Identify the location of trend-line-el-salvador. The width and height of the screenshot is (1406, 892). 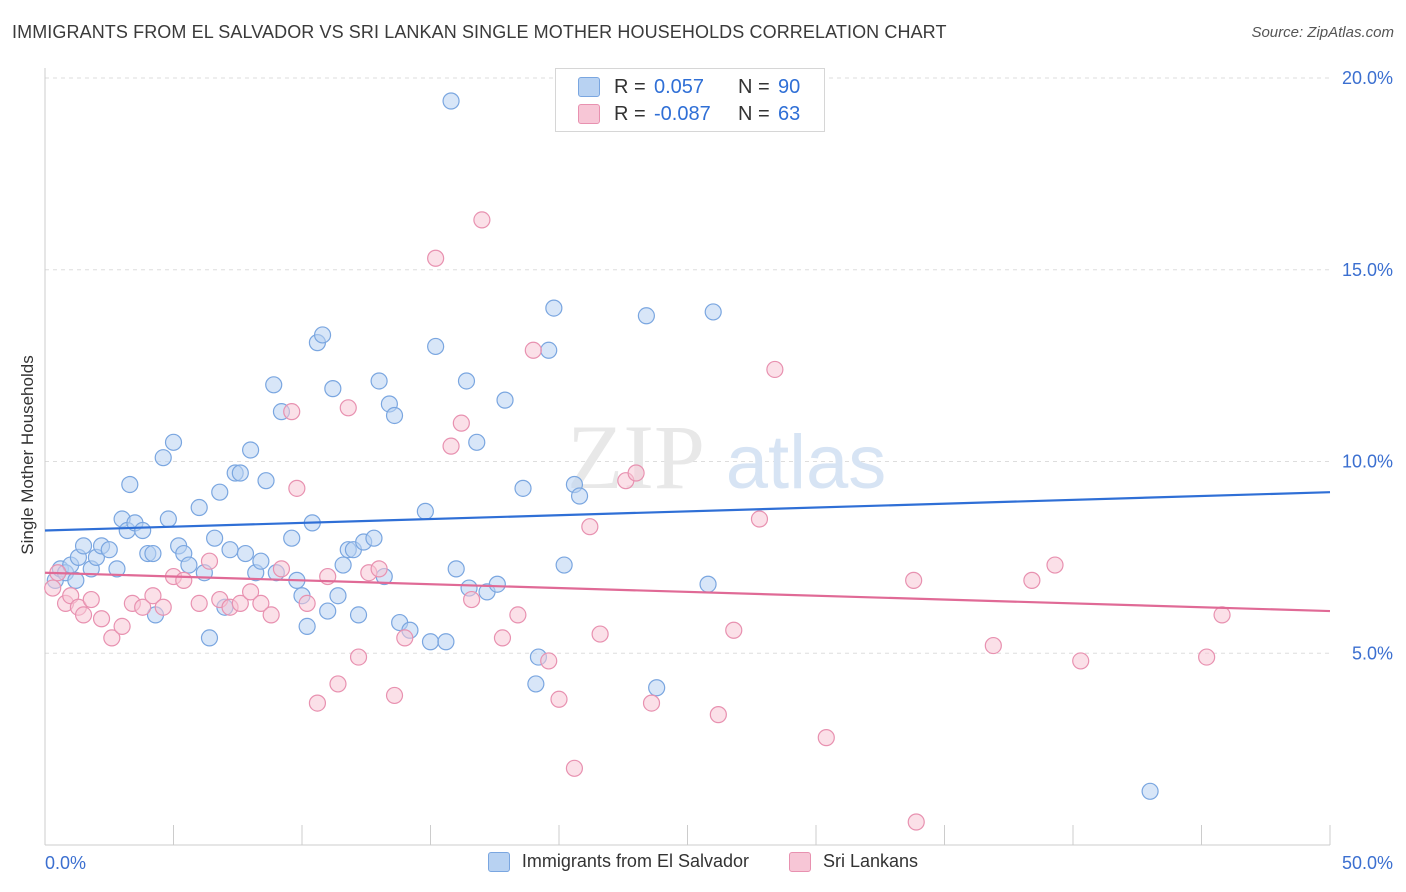
(687, 511).